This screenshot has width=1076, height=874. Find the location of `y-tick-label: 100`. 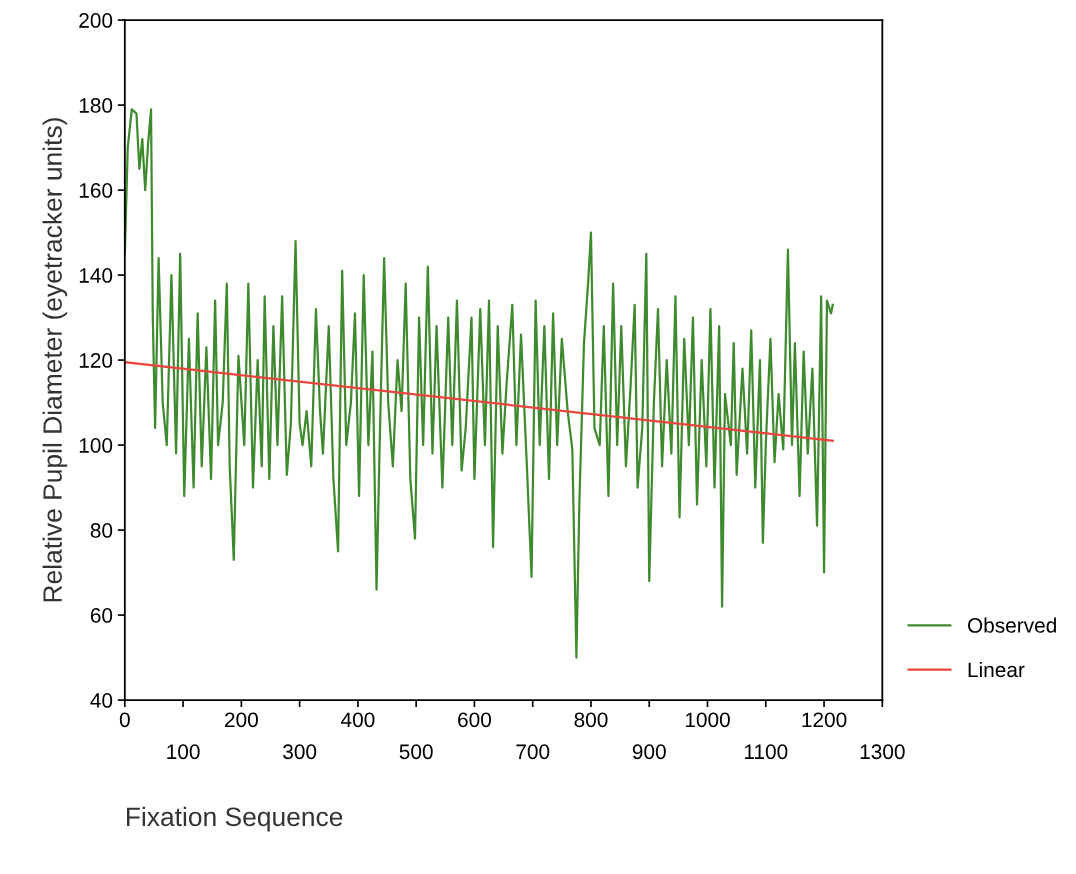

y-tick-label: 100 is located at coordinates (96, 445).